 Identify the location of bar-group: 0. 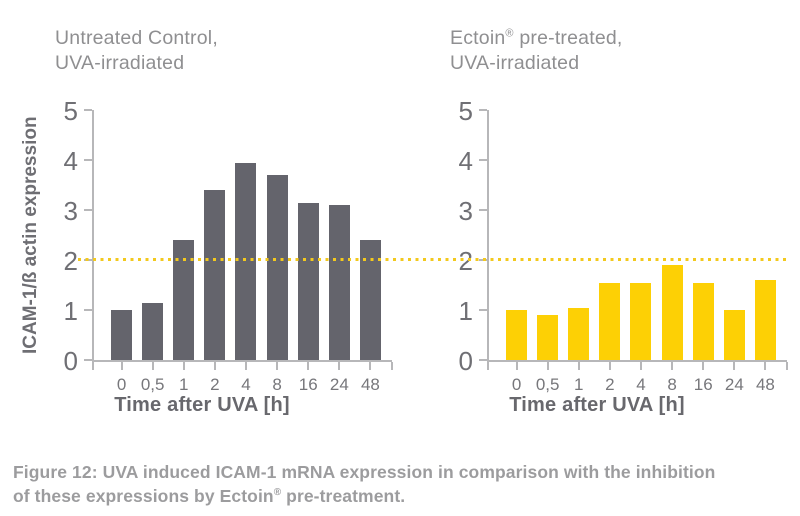
(121, 252).